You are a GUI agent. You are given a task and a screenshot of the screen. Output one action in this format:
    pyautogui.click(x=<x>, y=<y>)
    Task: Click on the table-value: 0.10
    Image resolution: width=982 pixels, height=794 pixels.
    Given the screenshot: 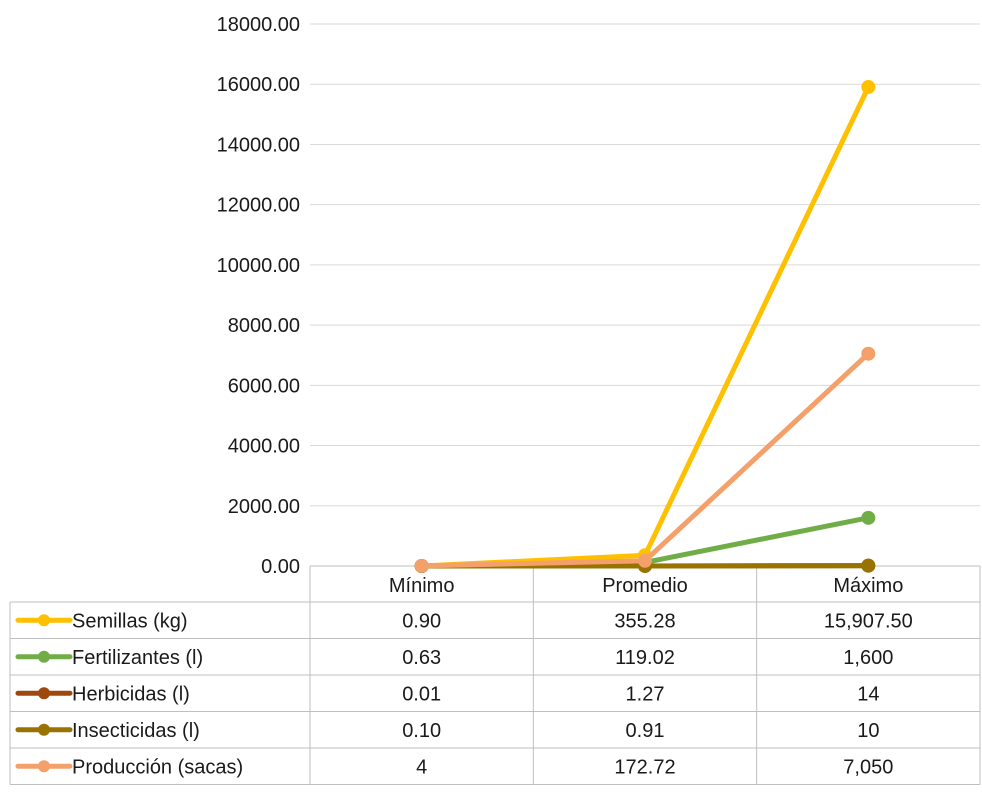 What is the action you would take?
    pyautogui.click(x=421, y=731)
    